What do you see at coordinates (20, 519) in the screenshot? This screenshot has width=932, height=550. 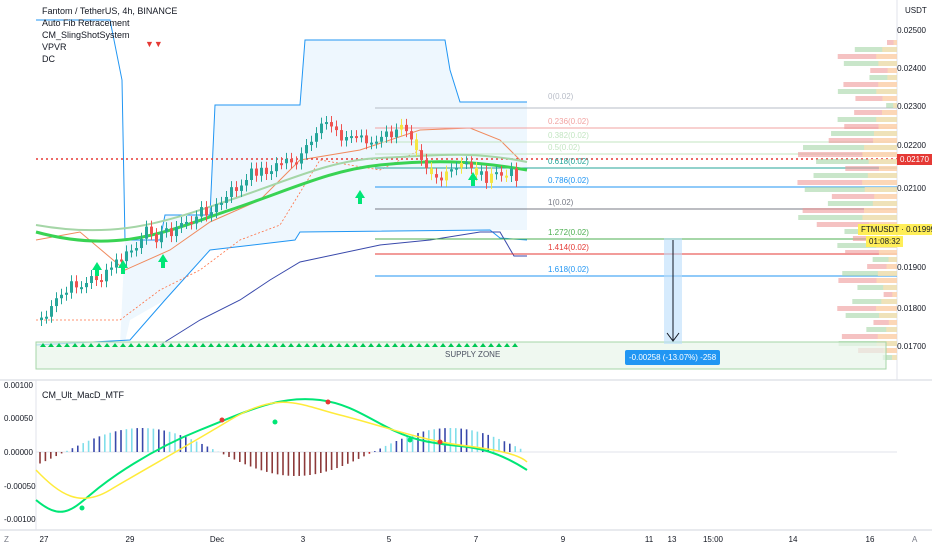 I see `macd-axis-label: -0.00100` at bounding box center [20, 519].